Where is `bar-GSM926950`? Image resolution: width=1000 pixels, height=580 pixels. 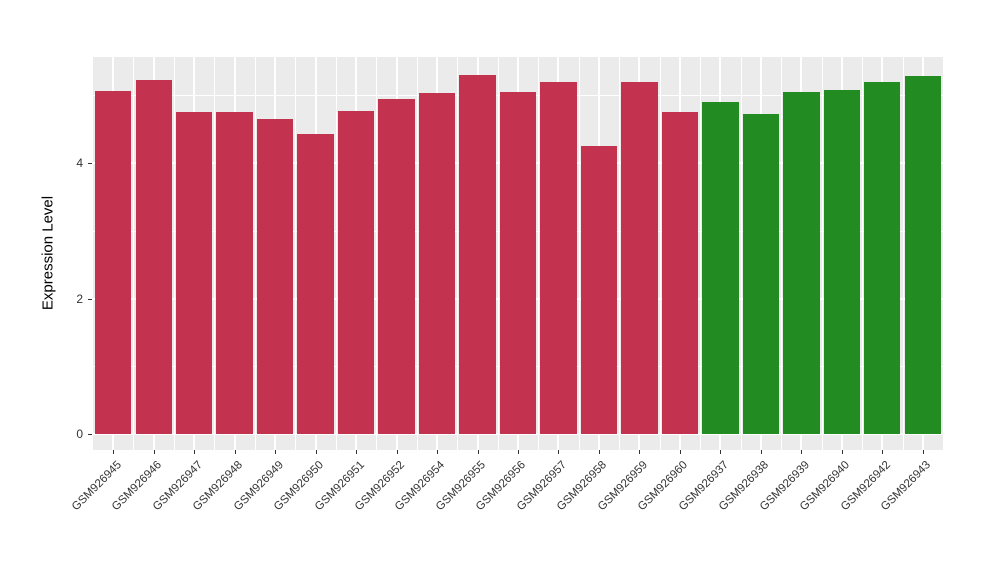 bar-GSM926950 is located at coordinates (315, 283).